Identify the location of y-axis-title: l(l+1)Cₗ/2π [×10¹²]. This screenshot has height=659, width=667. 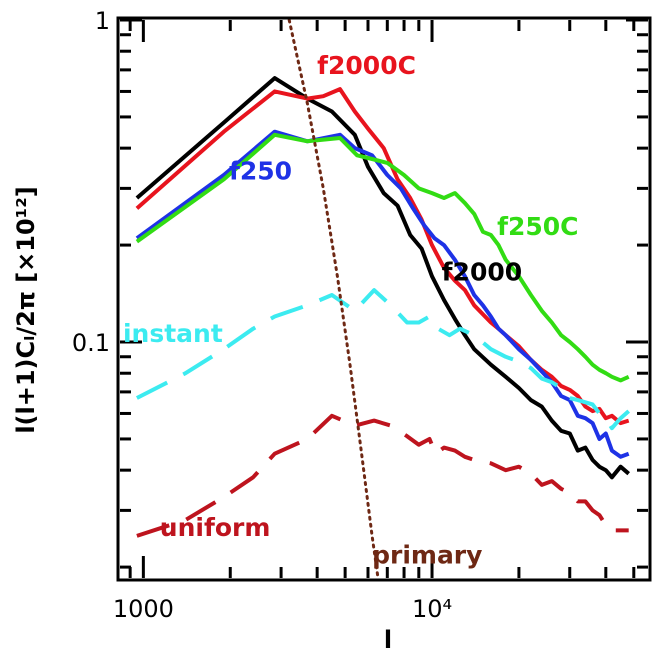
(26, 309).